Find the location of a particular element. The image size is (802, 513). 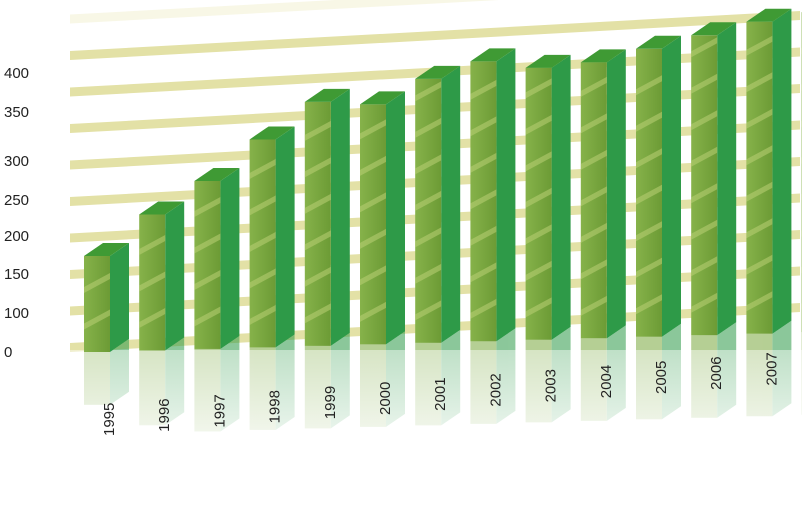

y-tick-label: 300 is located at coordinates (16, 161).